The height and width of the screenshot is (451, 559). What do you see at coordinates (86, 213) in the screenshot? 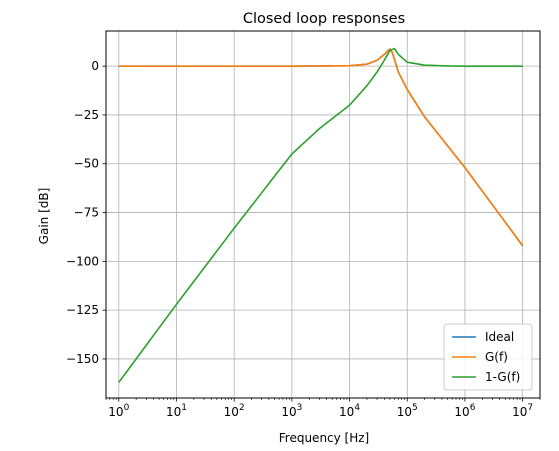
I see `y-tick-label: −75` at bounding box center [86, 213].